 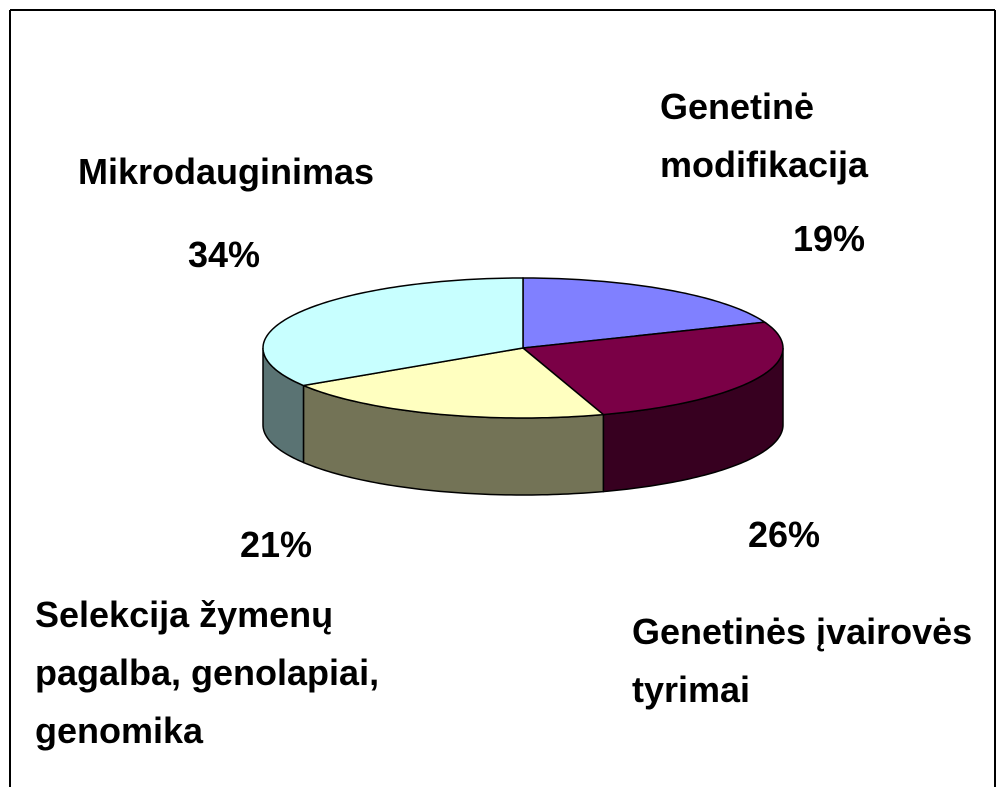 I want to click on value-label: 26%, so click(x=784, y=534).